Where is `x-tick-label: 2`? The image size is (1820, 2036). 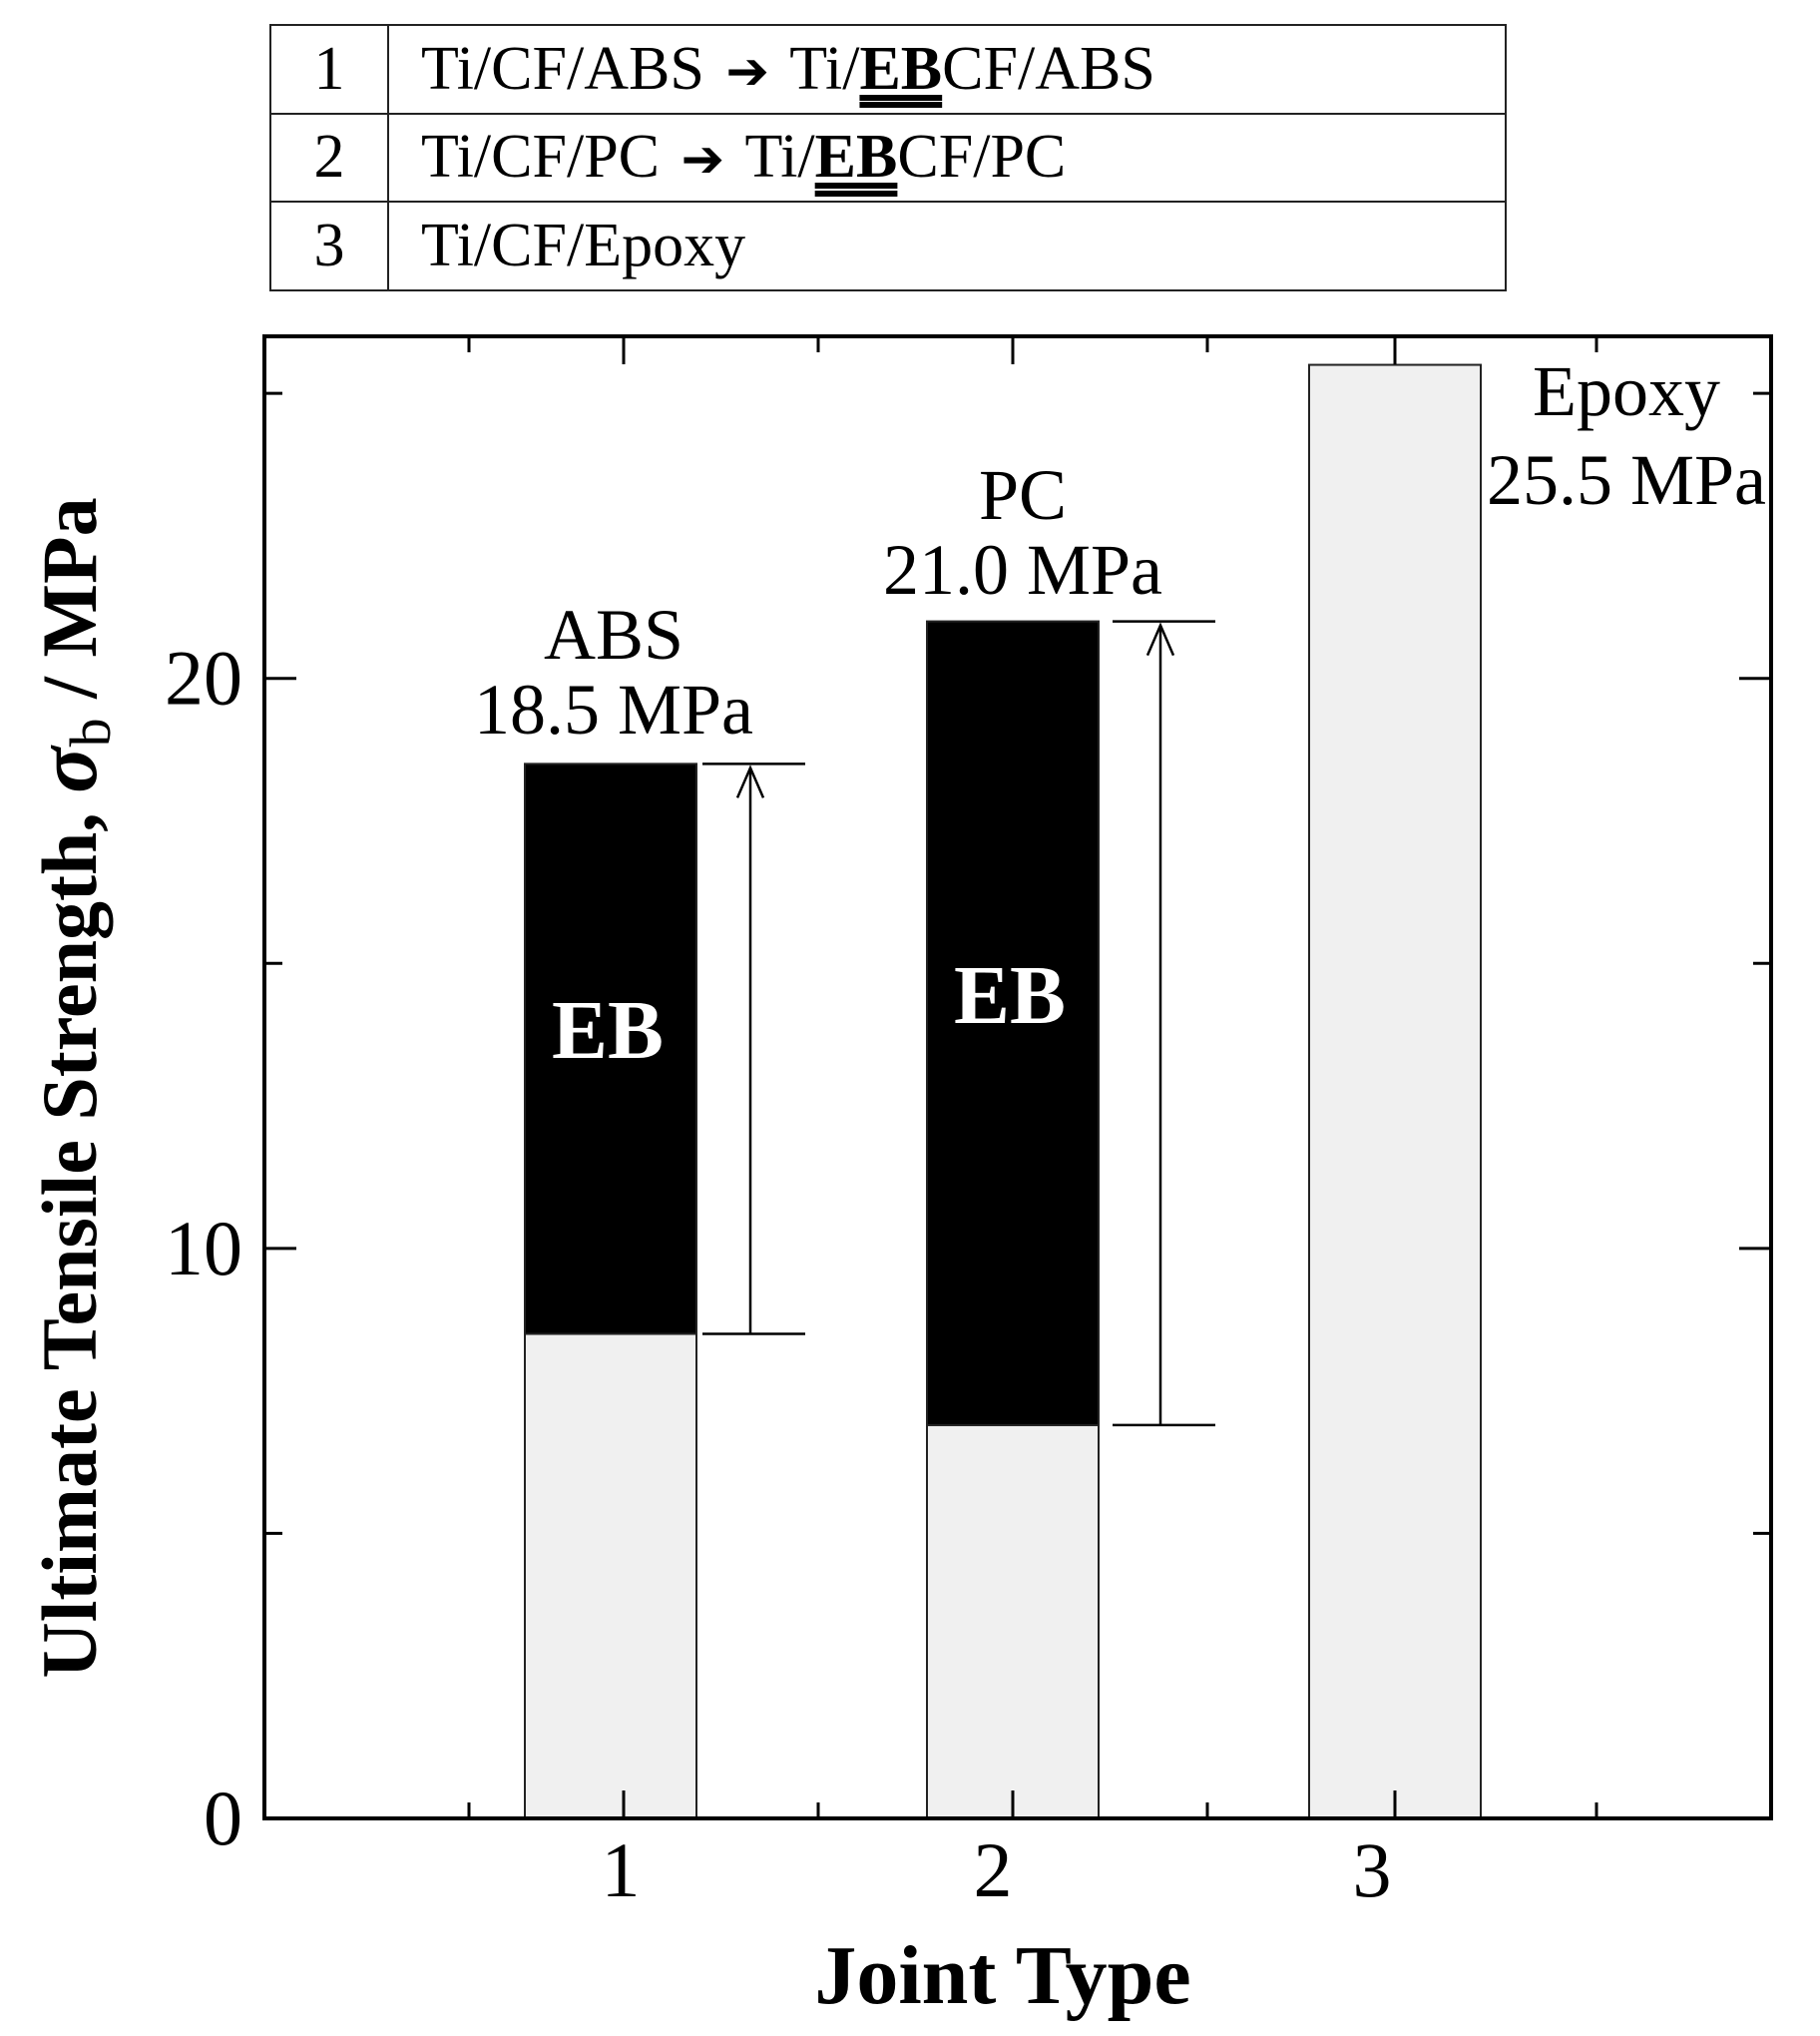
x-tick-label: 2 is located at coordinates (993, 1869).